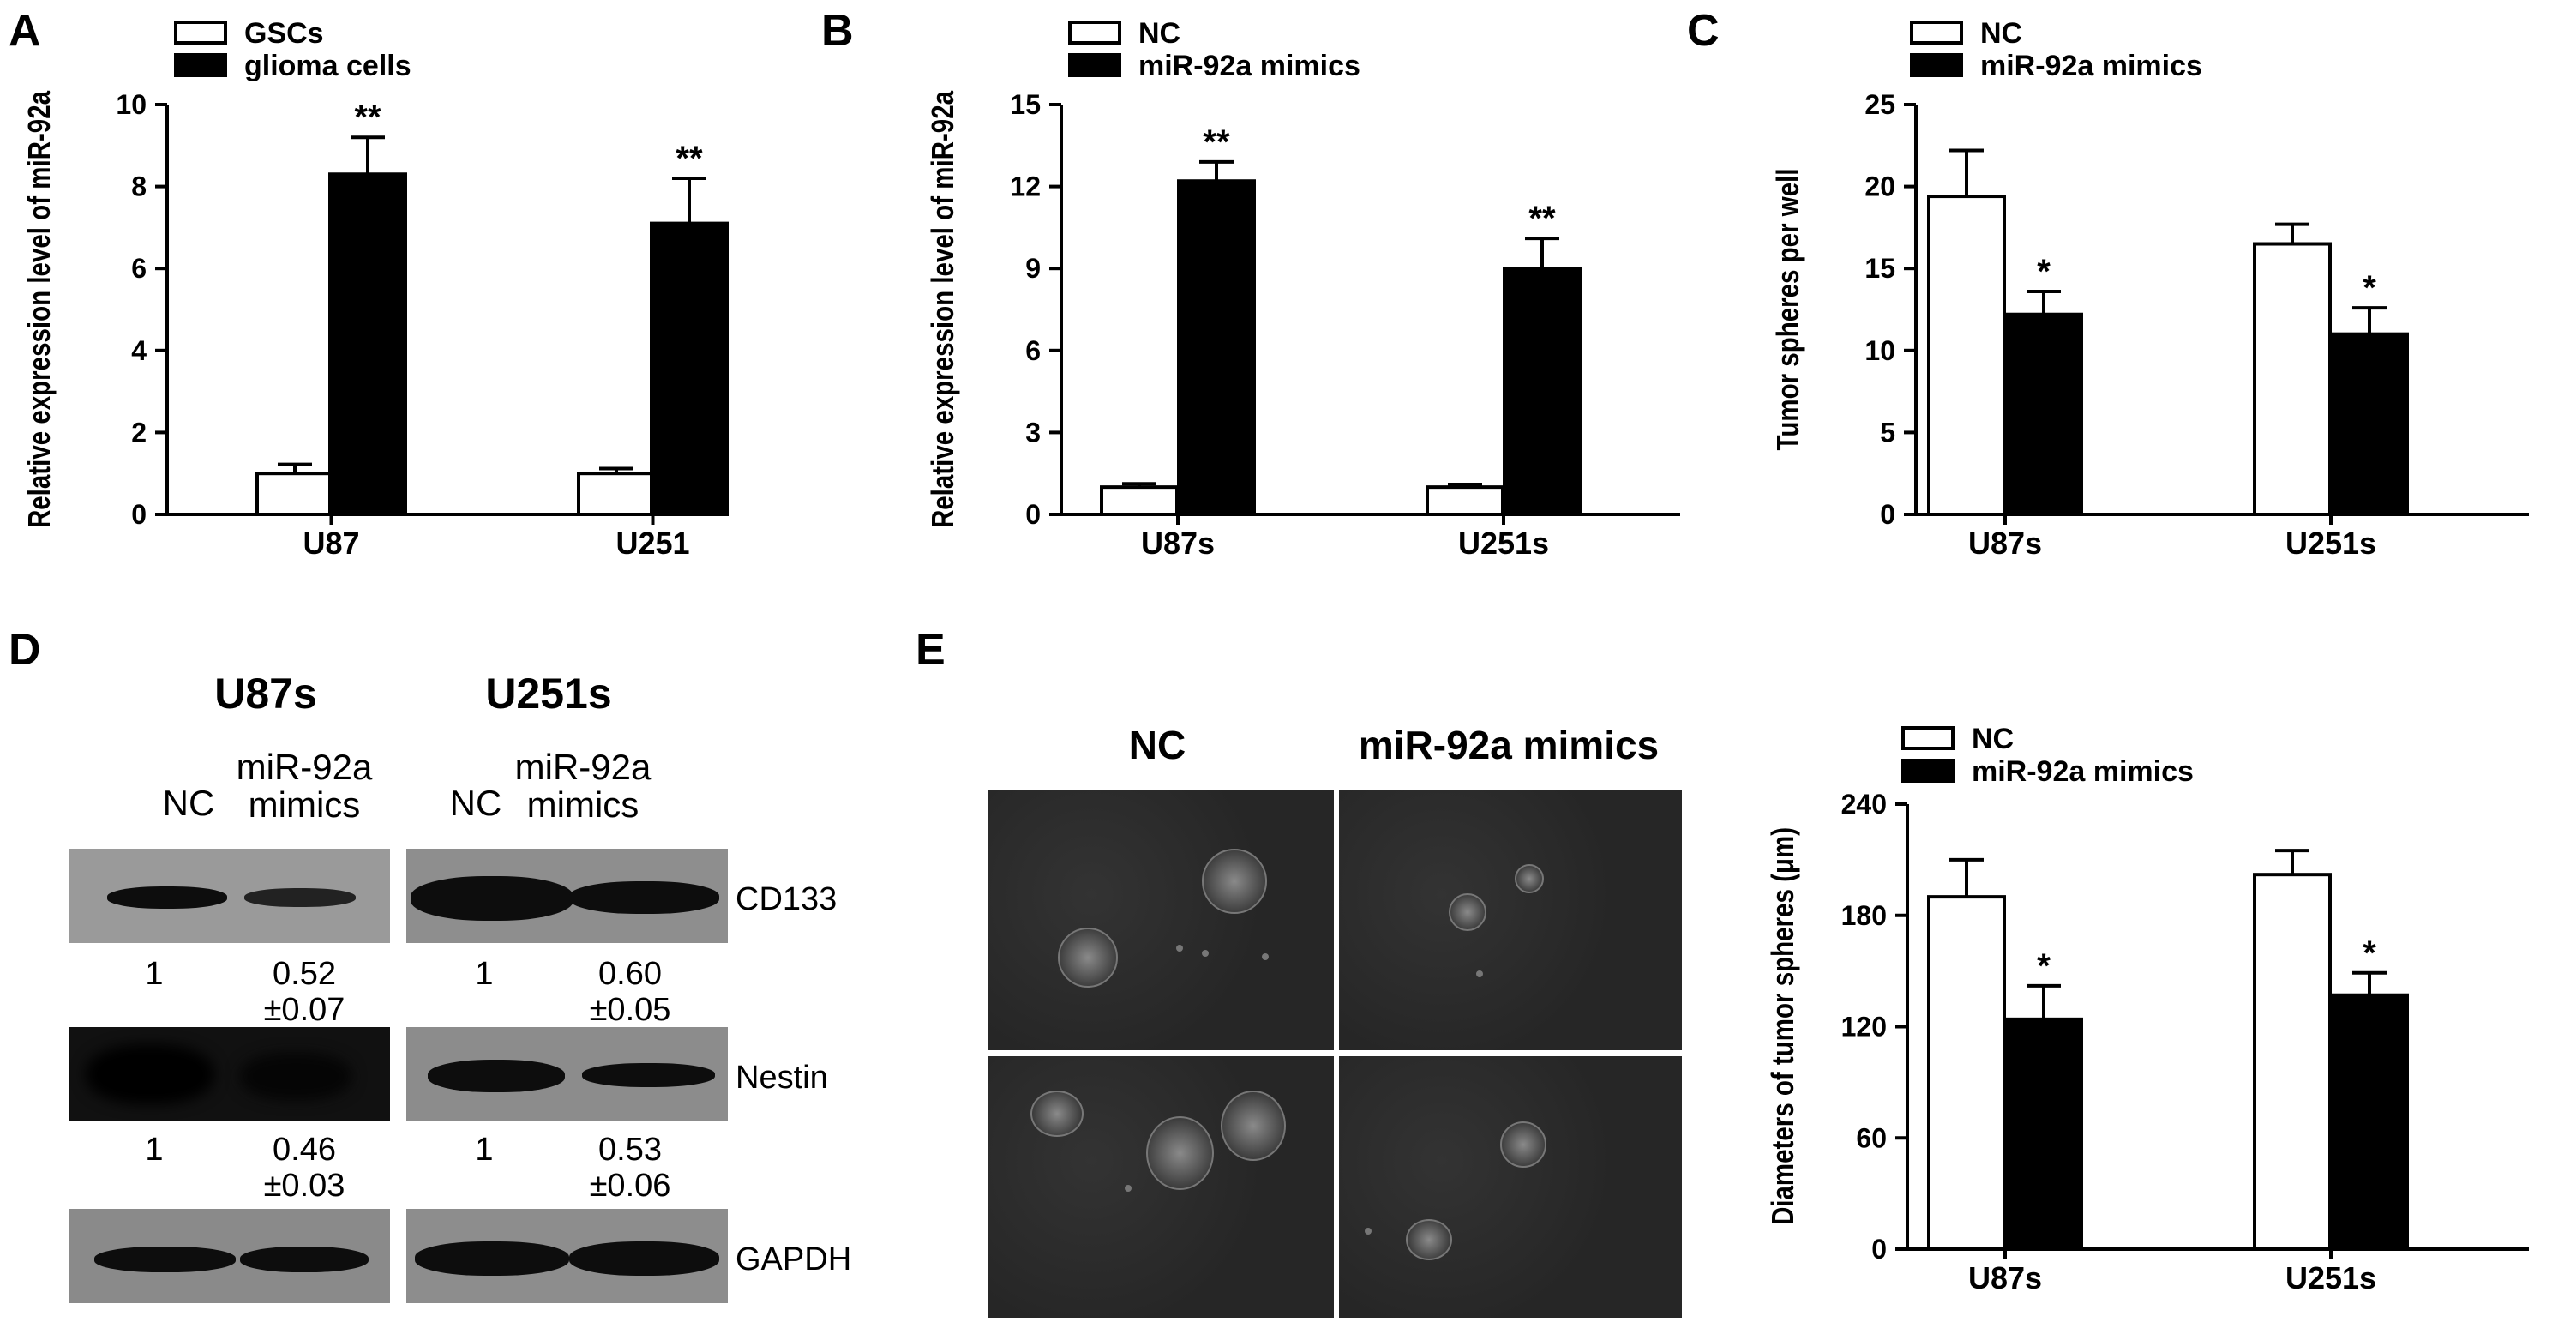 The width and height of the screenshot is (2576, 1334). What do you see at coordinates (1510, 1187) in the screenshot?
I see `micrograph-mimics-bottom` at bounding box center [1510, 1187].